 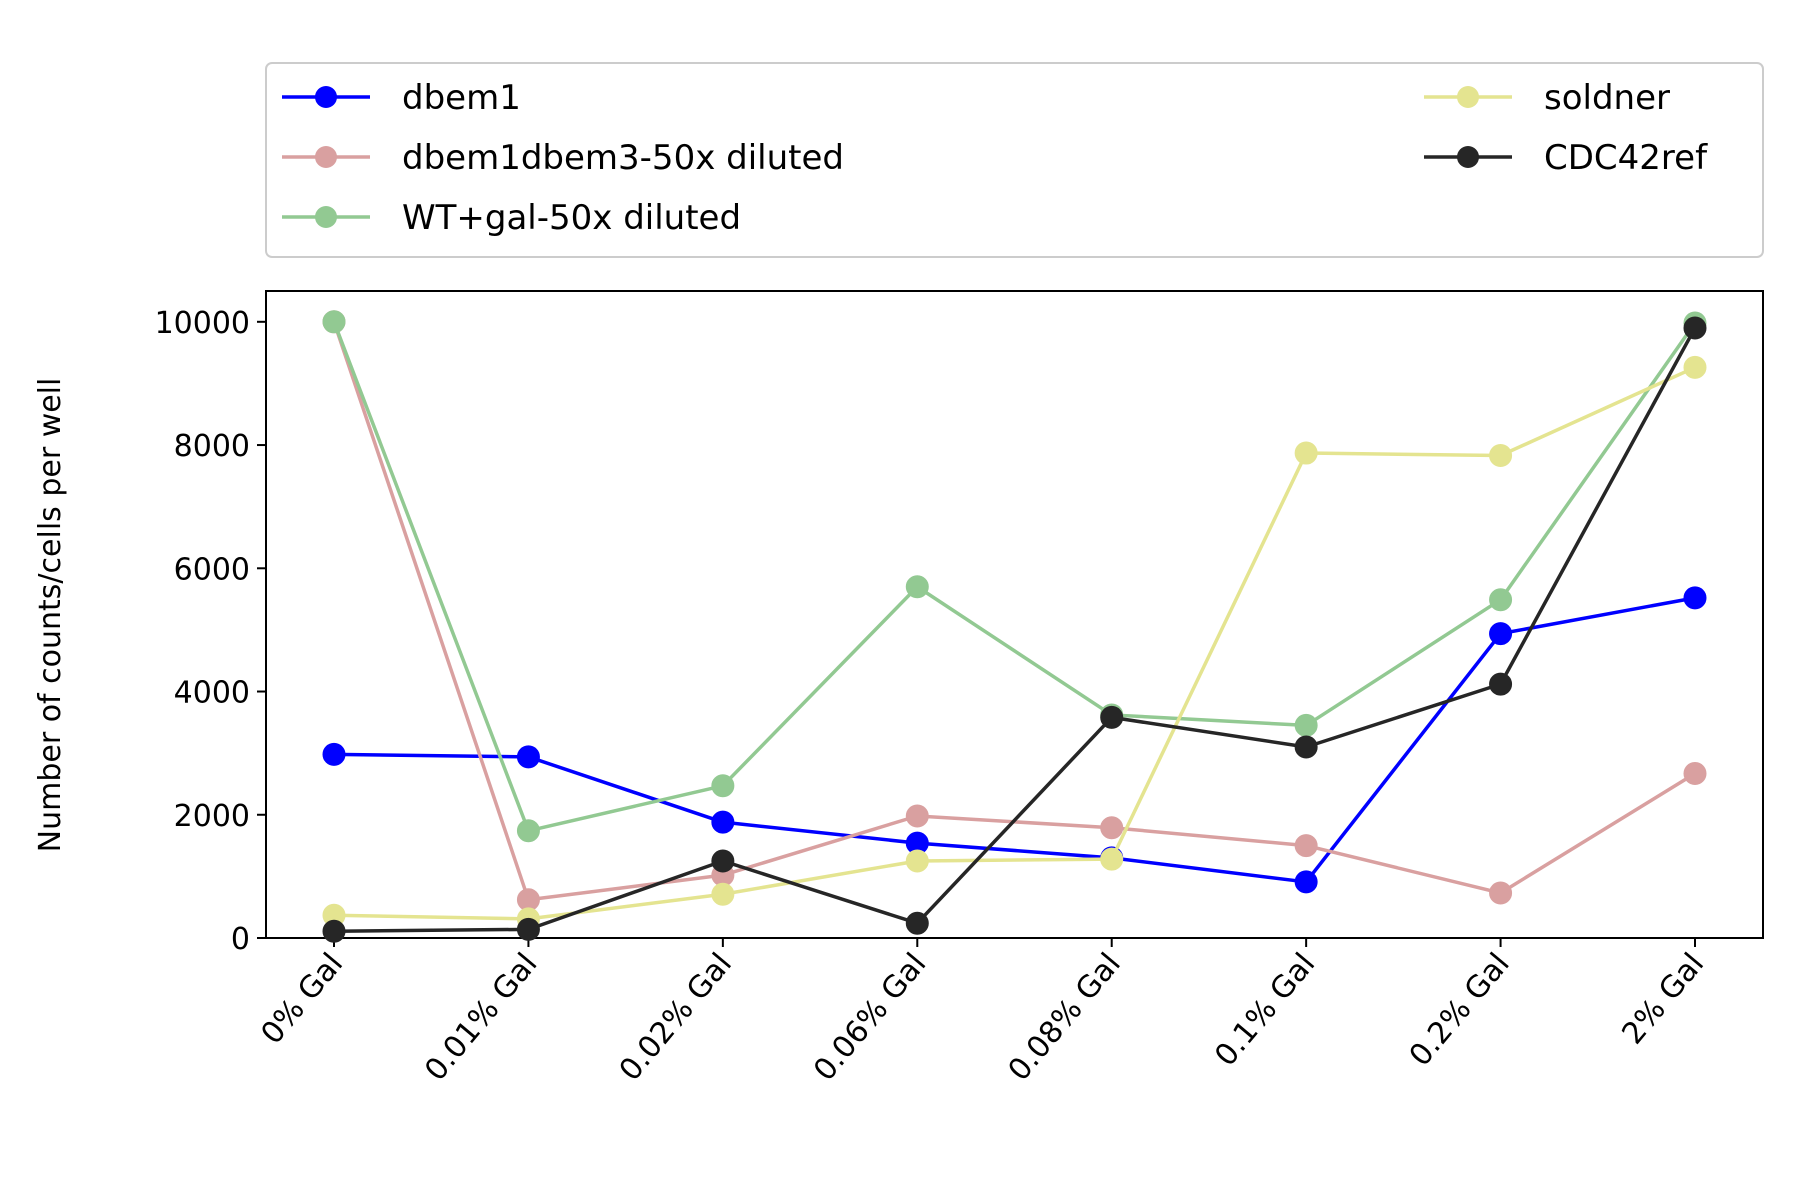 What do you see at coordinates (210, 631) in the screenshot?
I see `y-axis: 0 2000 4000 6000 8000 10000` at bounding box center [210, 631].